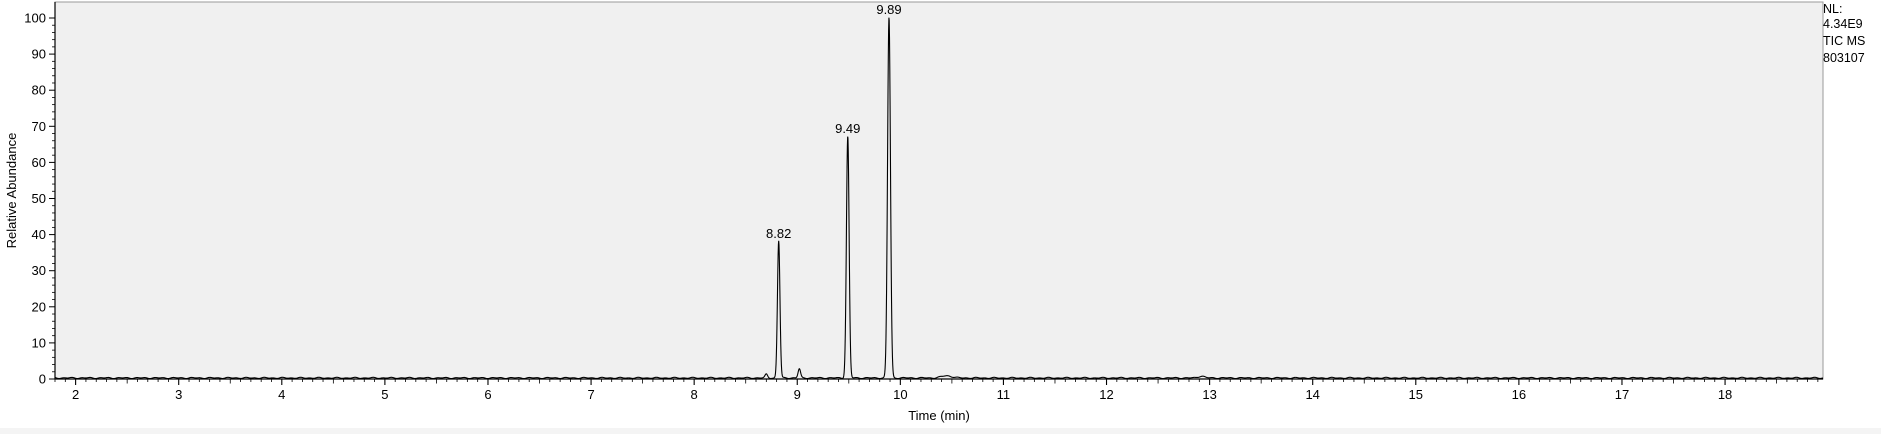 The image size is (1881, 434). I want to click on sample-id-label: 803107, so click(1844, 58).